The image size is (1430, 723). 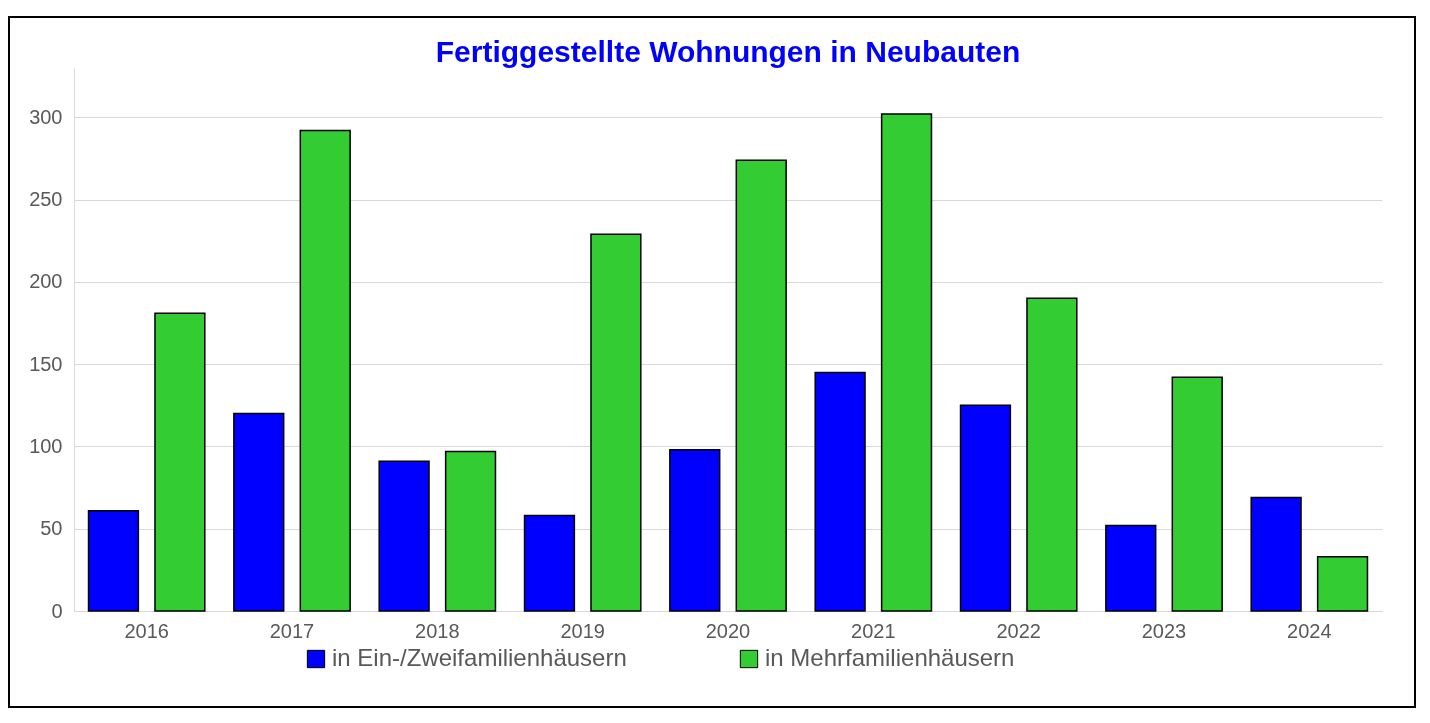 I want to click on x-tick-label: 2018, so click(x=437, y=630).